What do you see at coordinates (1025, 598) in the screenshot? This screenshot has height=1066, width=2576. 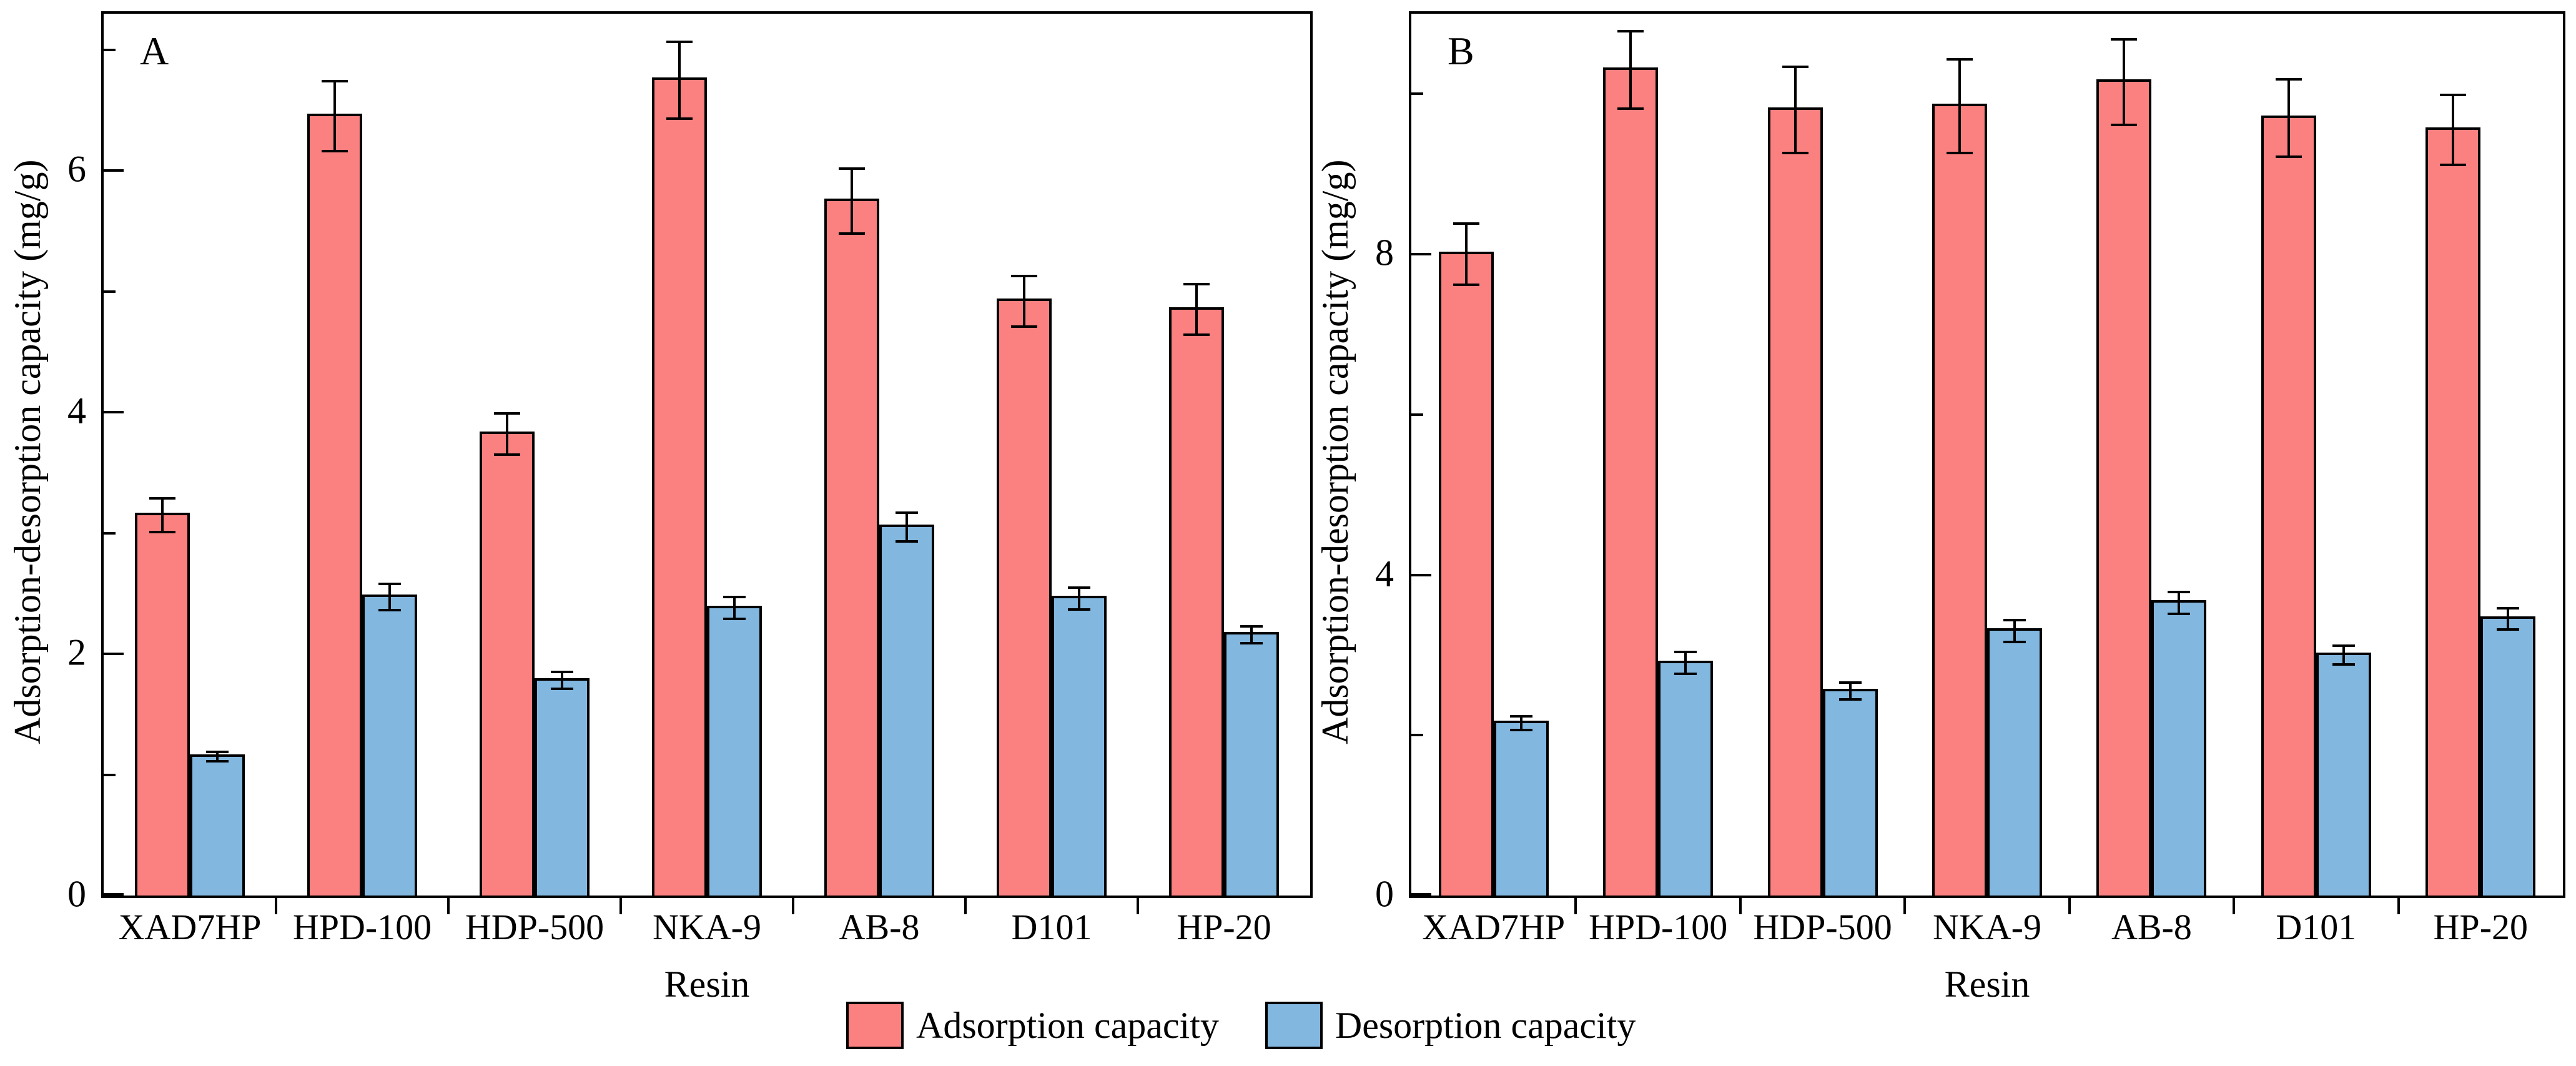 I see `bar-adsorption-d101` at bounding box center [1025, 598].